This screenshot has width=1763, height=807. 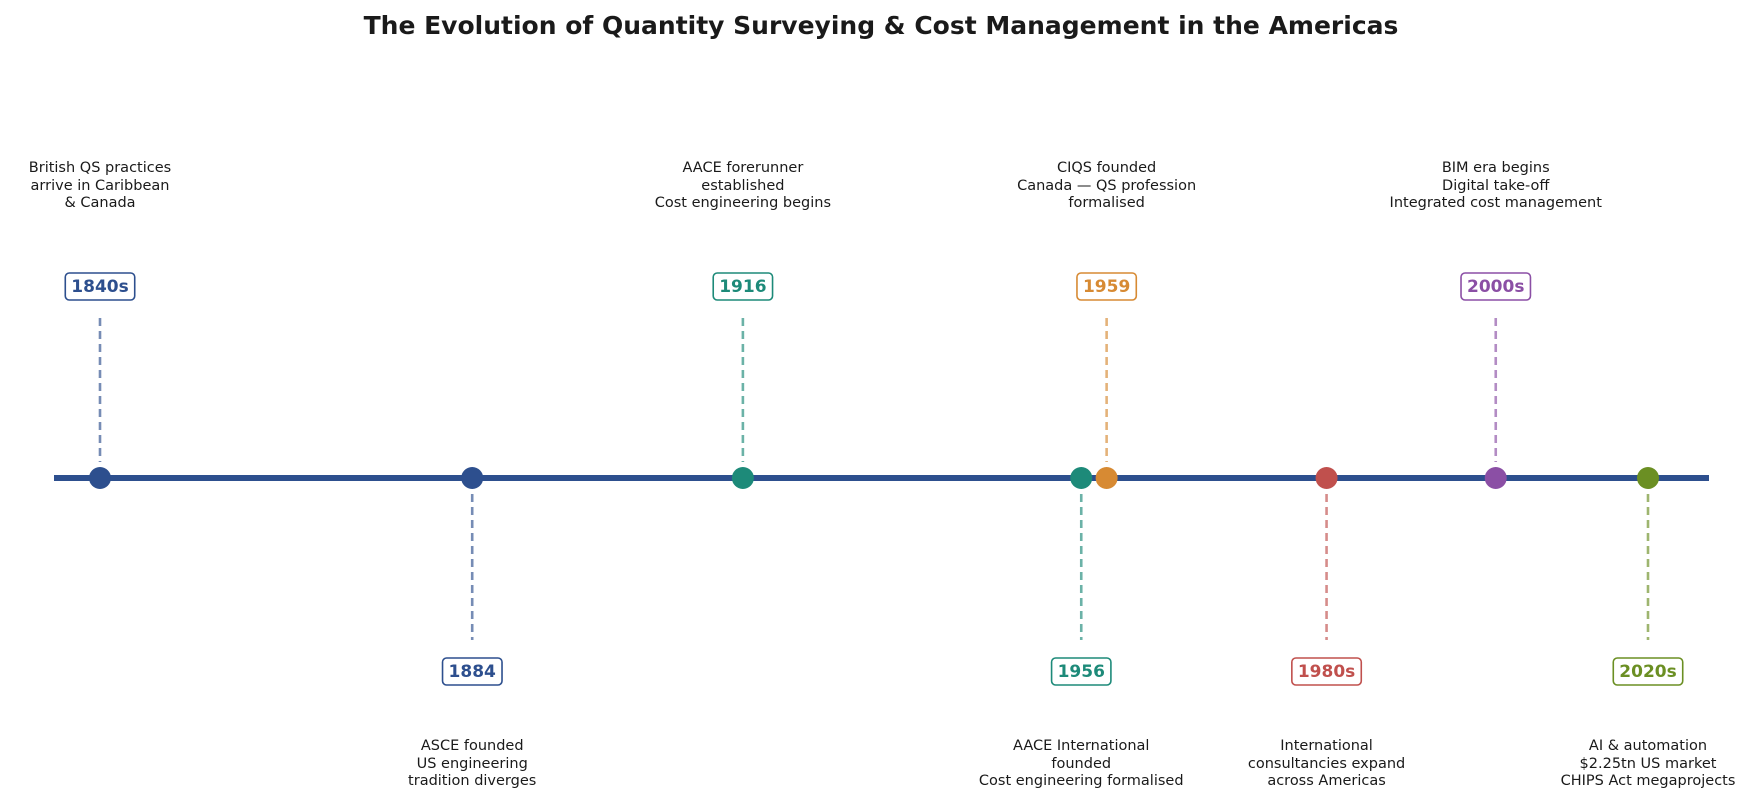 What do you see at coordinates (1648, 781) in the screenshot?
I see `event-description-line: CHIPS Act megaprojects` at bounding box center [1648, 781].